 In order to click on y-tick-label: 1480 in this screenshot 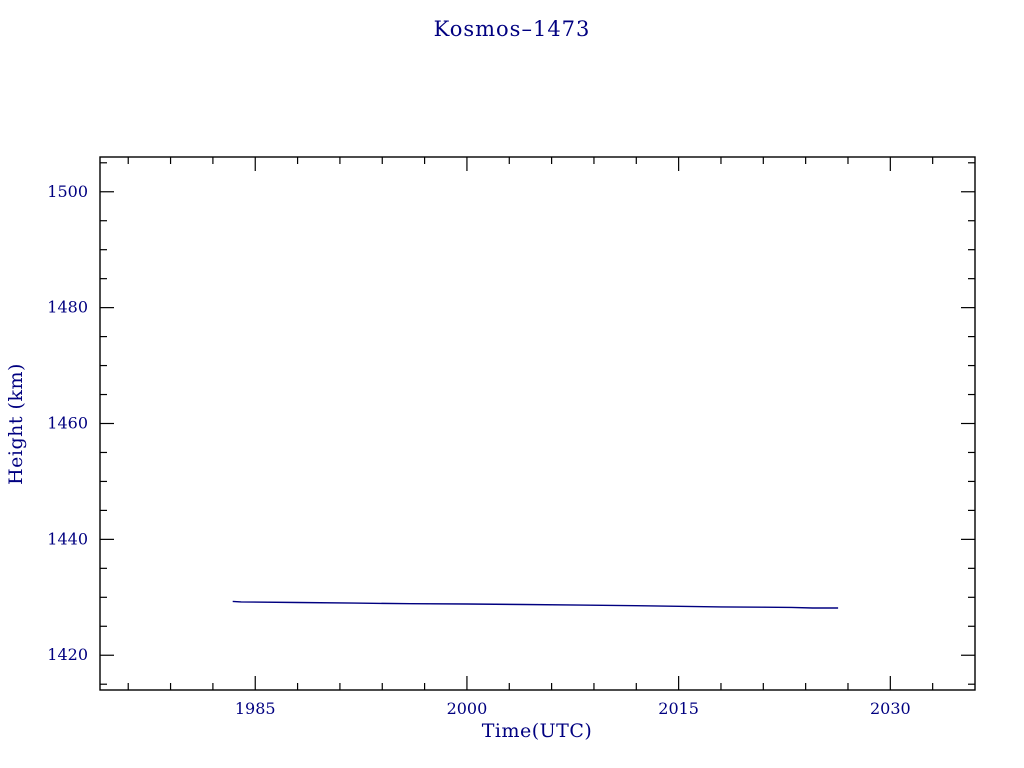, I will do `click(67, 307)`.